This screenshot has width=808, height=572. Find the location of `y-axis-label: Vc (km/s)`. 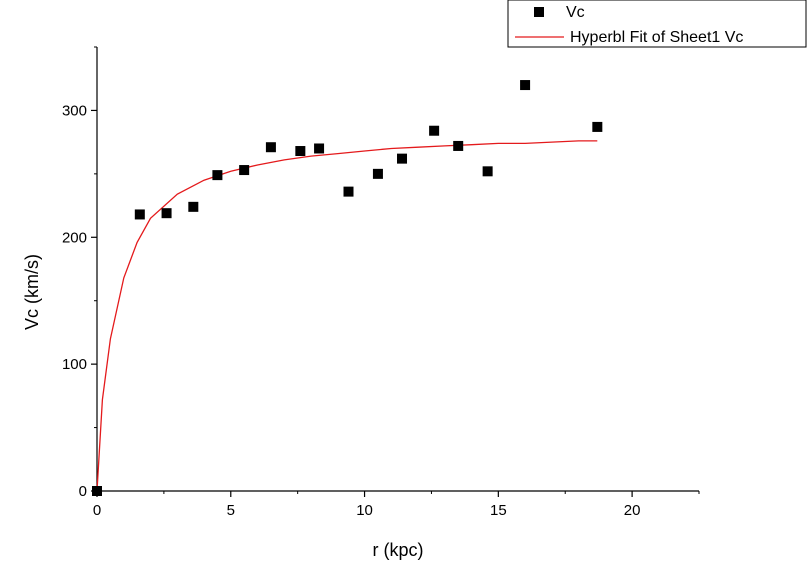

y-axis-label: Vc (km/s) is located at coordinates (32, 292).